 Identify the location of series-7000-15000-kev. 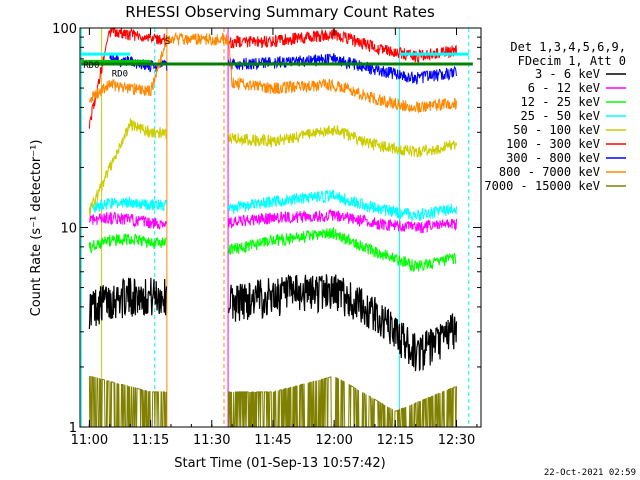
(272, 401).